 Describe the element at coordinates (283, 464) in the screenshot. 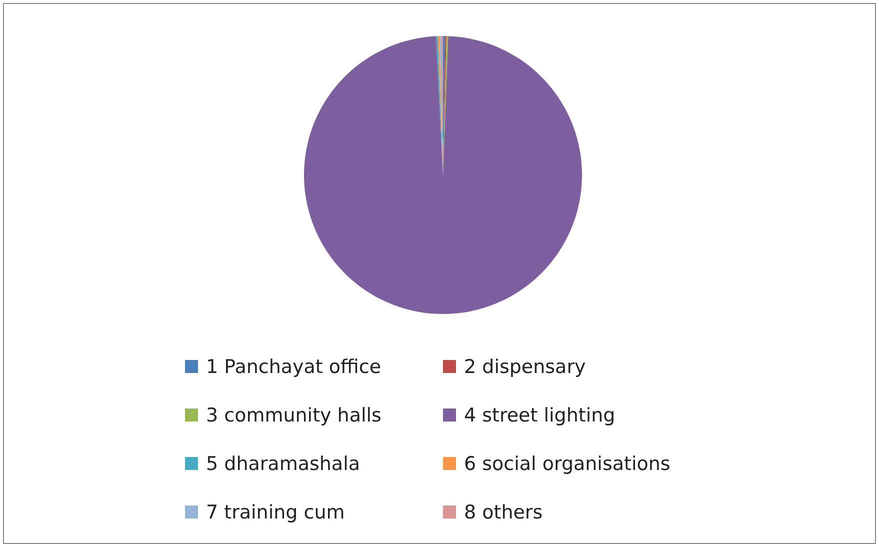

I see `legend-label: 5 dharamashala` at that location.